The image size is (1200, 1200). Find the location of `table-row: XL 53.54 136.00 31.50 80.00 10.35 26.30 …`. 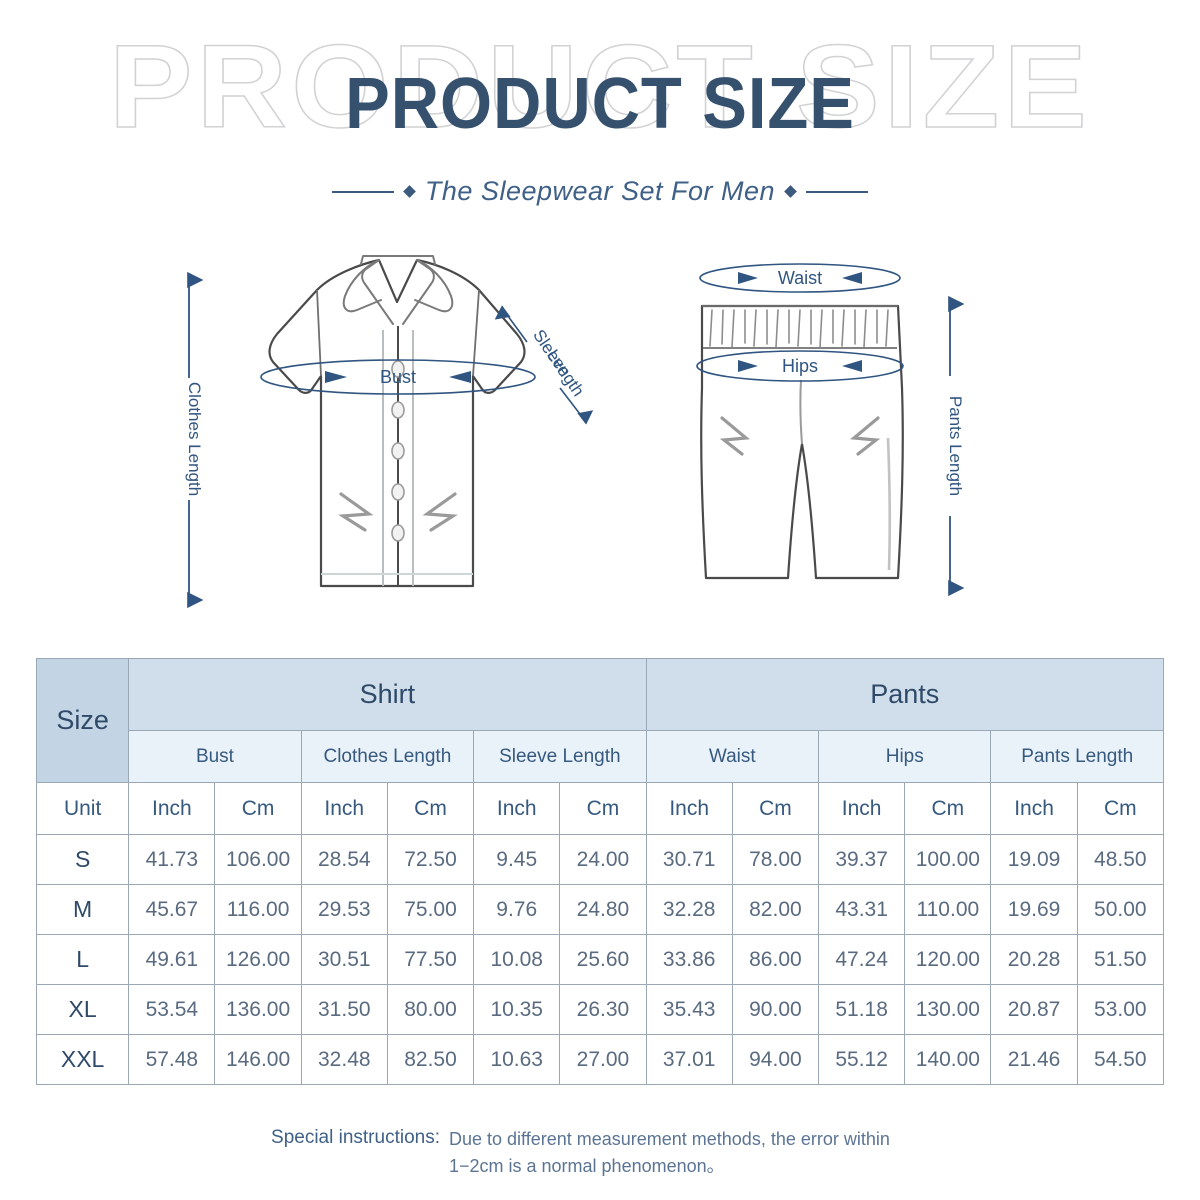

table-row: XL 53.54 136.00 31.50 80.00 10.35 26.30 … is located at coordinates (600, 1009).